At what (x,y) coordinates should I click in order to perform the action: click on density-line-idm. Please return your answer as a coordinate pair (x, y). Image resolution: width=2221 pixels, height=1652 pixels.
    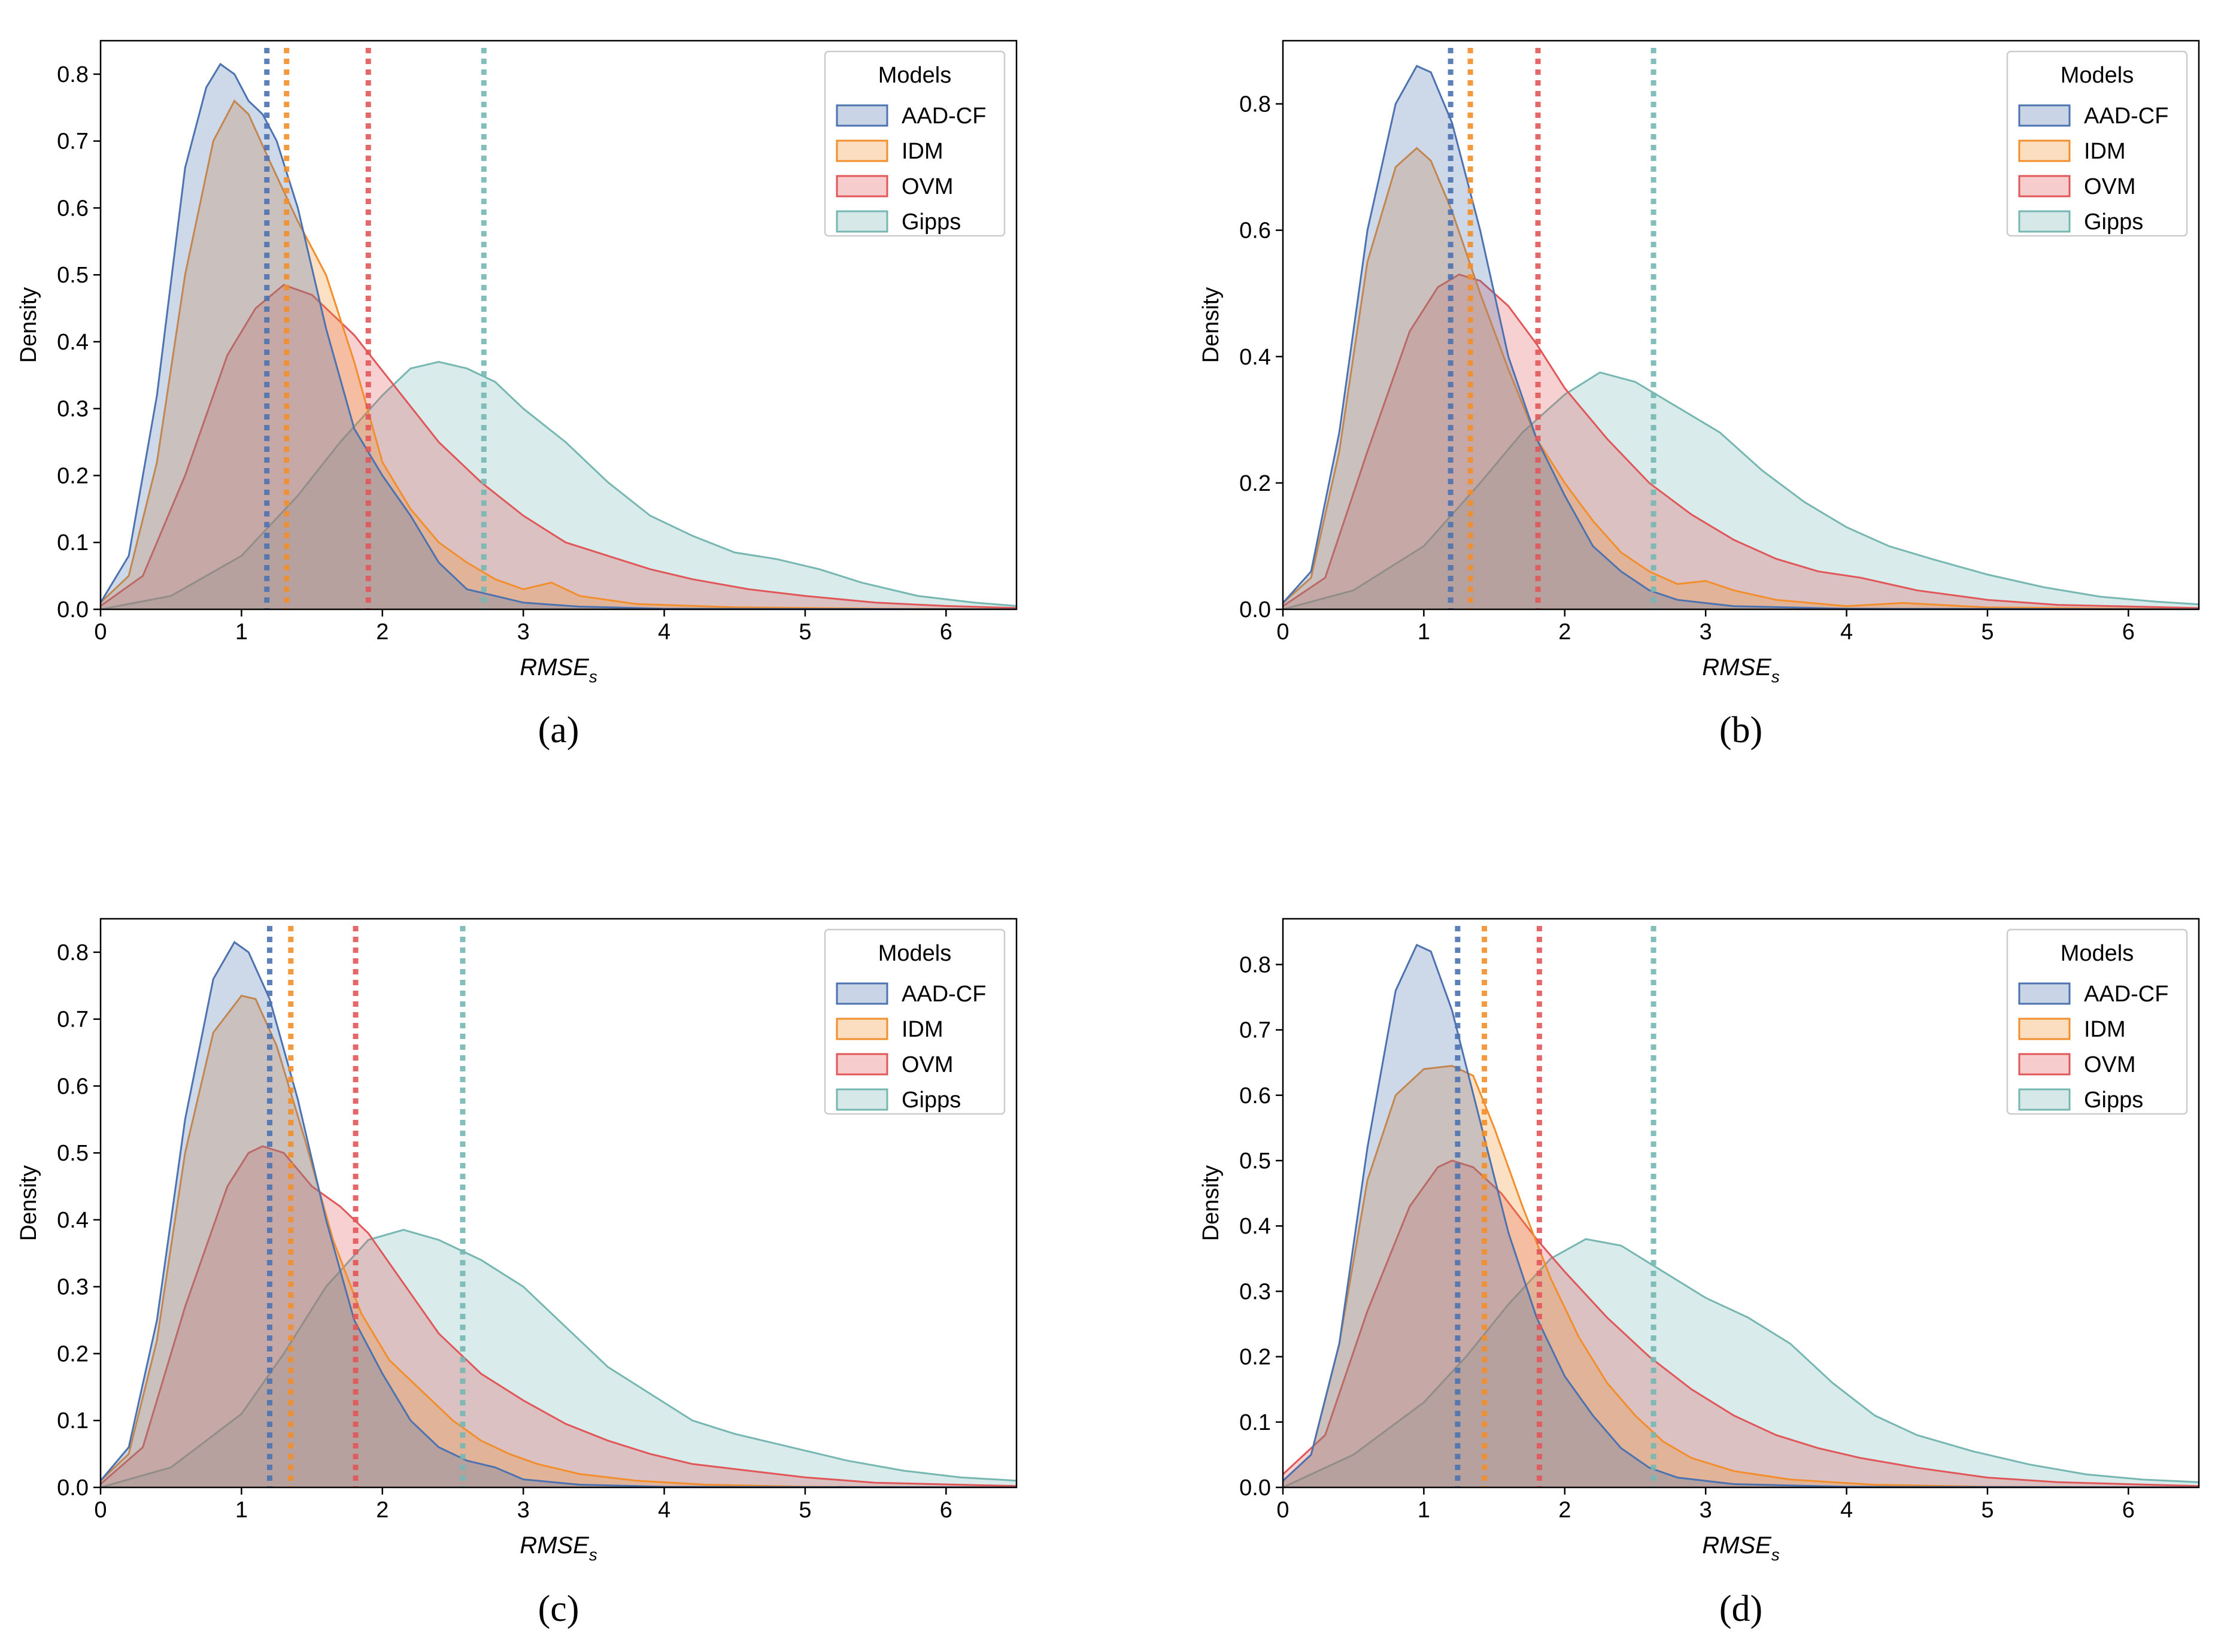
    Looking at the image, I should click on (1741, 378).